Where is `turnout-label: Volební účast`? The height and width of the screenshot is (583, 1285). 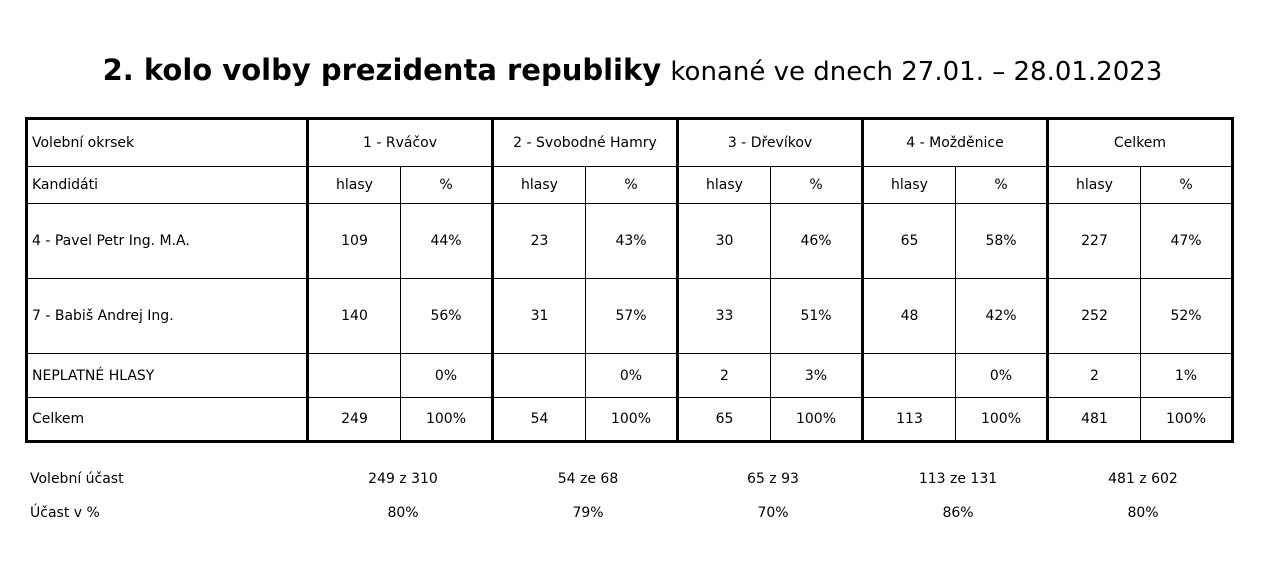
turnout-label: Volební účast is located at coordinates (77, 479).